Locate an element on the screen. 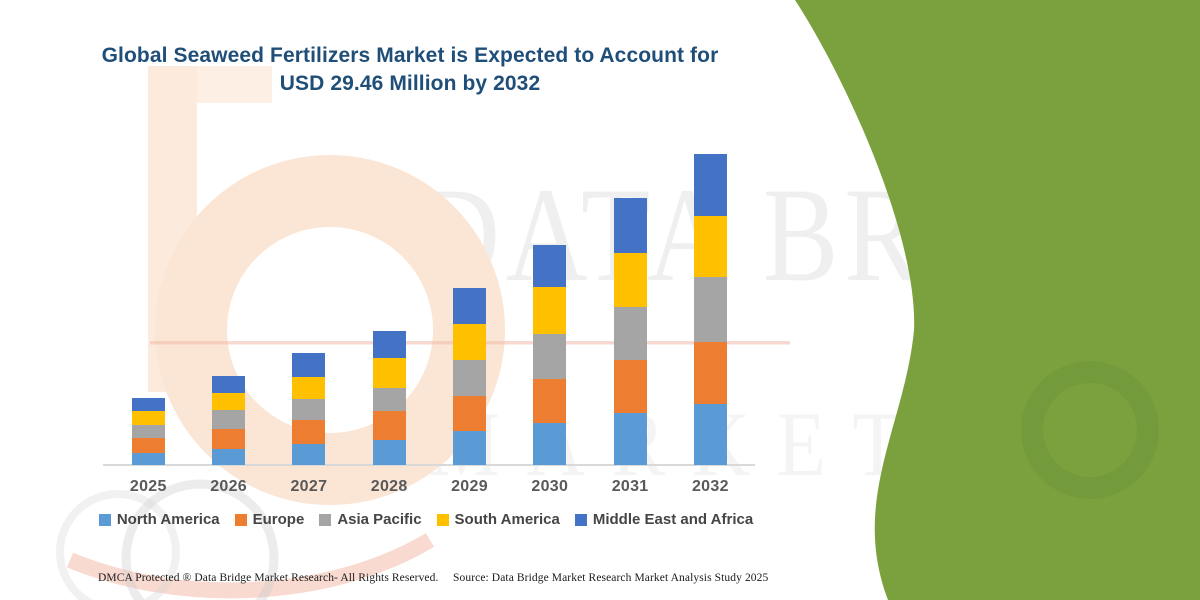 The image size is (1200, 600). legend-item: South America is located at coordinates (498, 519).